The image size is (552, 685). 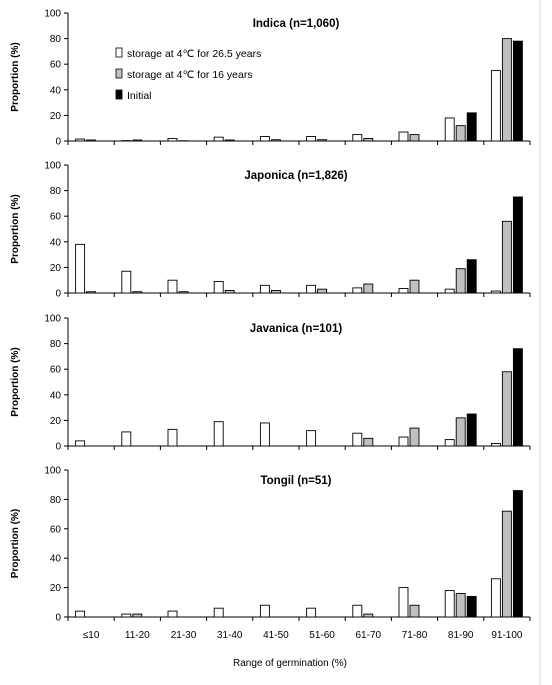 What do you see at coordinates (322, 635) in the screenshot?
I see `x-category-label: 51-60` at bounding box center [322, 635].